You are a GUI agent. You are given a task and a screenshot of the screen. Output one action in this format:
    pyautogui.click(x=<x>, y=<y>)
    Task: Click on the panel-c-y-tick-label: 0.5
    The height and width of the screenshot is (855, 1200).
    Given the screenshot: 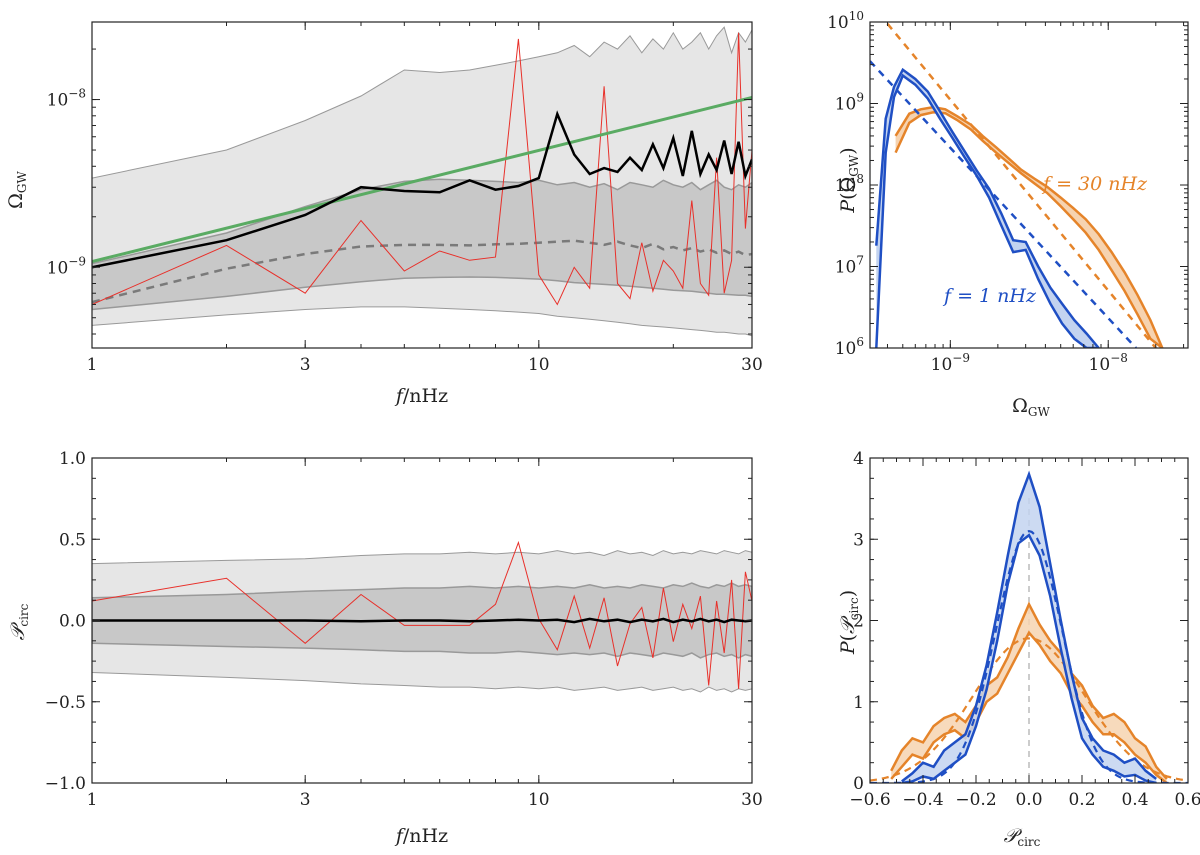 What is the action you would take?
    pyautogui.click(x=72, y=540)
    